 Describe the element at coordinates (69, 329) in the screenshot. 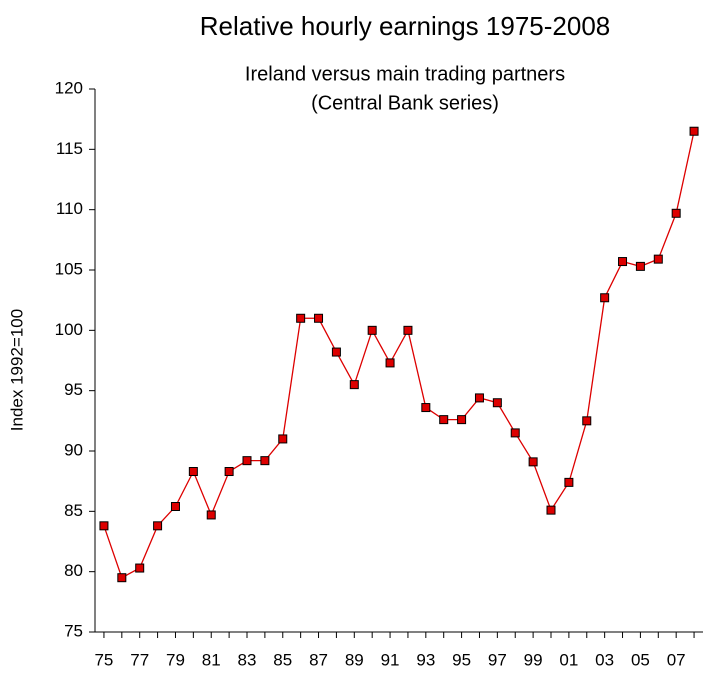

I see `y-tick-label: 100` at that location.